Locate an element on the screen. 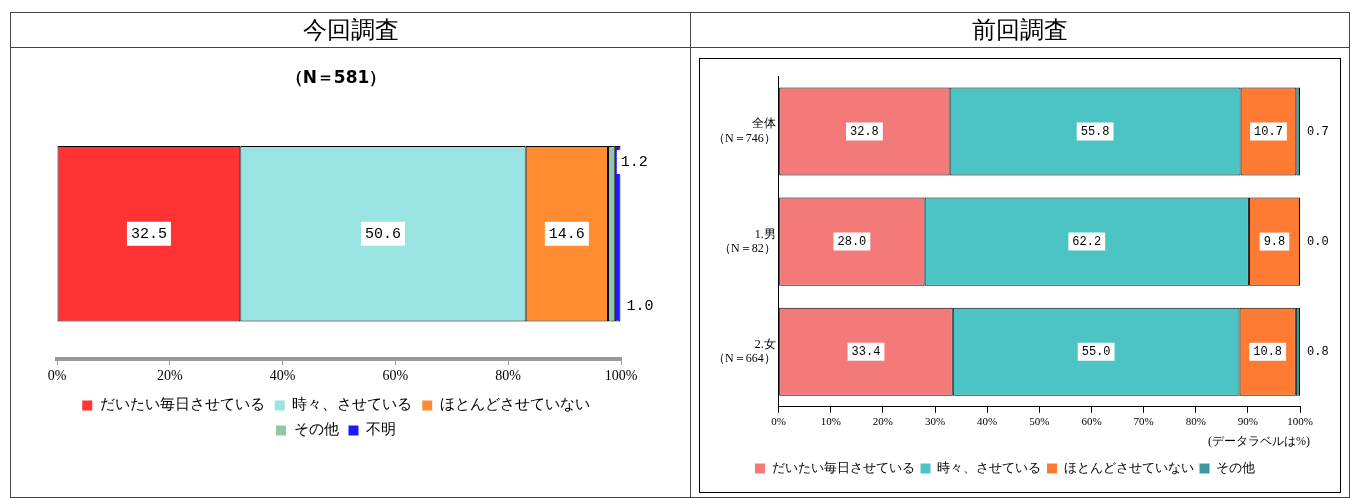  chart-subtitle: （N＝581） is located at coordinates (336, 76).